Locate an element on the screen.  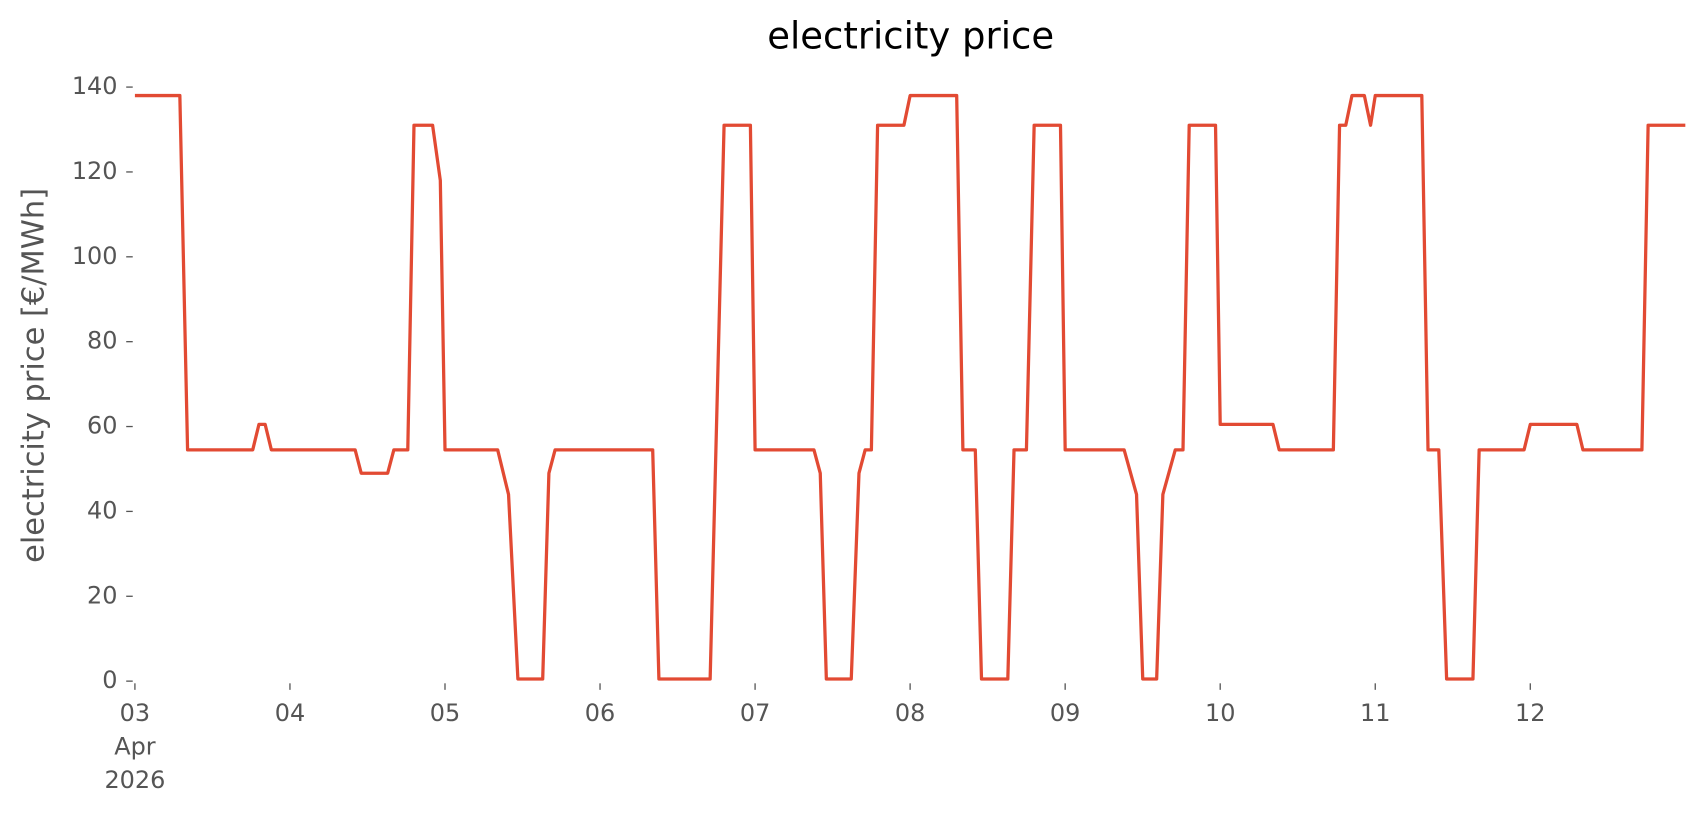
y-axis-label: electricity price [€/MWh] is located at coordinates (33, 375).